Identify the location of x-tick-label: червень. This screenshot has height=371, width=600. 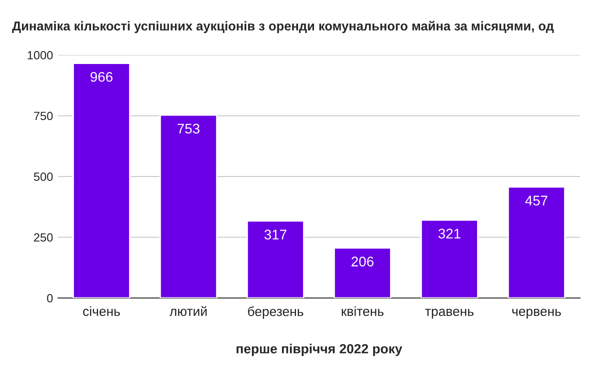
(536, 313).